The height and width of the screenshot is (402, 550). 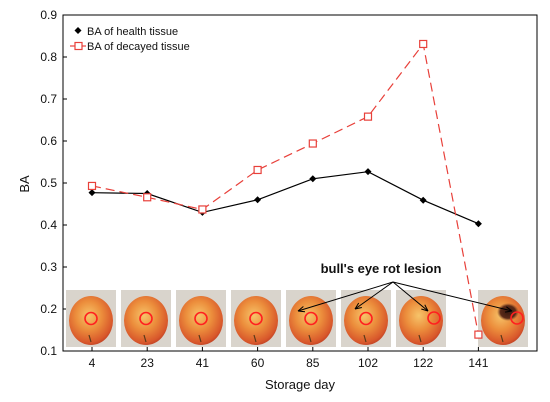 I want to click on x-tick-label: 102, so click(x=368, y=363).